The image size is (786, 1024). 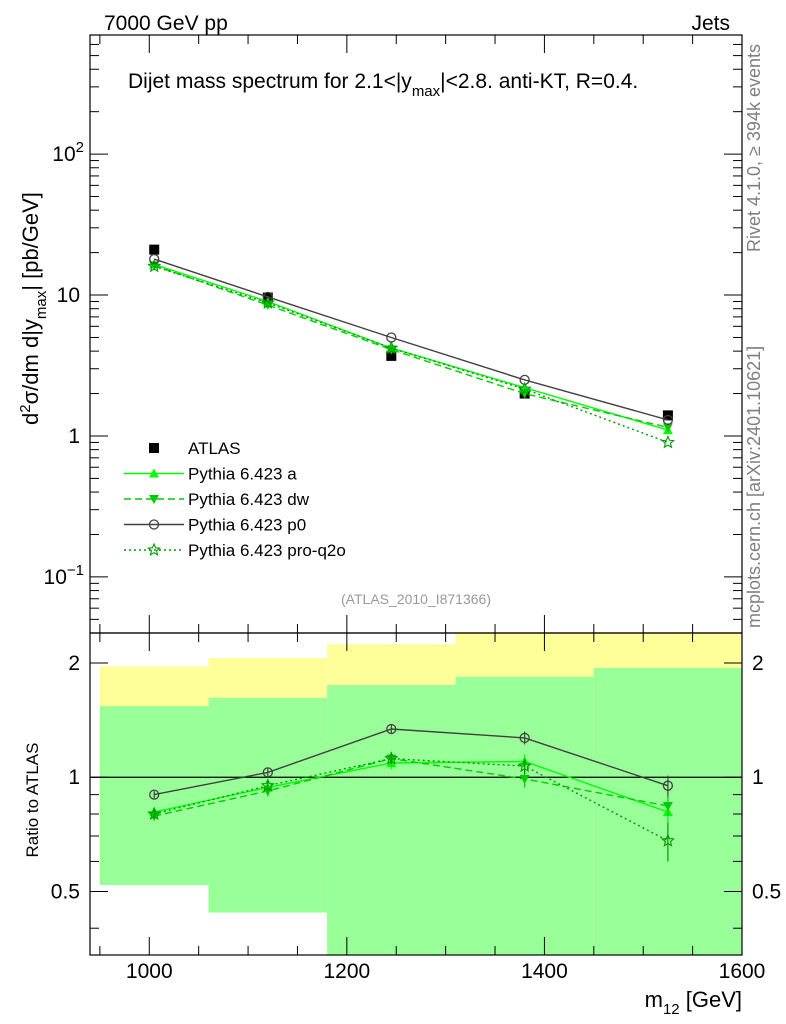 I want to click on main-line-pythia-6-423-pro-q2o, so click(x=411, y=354).